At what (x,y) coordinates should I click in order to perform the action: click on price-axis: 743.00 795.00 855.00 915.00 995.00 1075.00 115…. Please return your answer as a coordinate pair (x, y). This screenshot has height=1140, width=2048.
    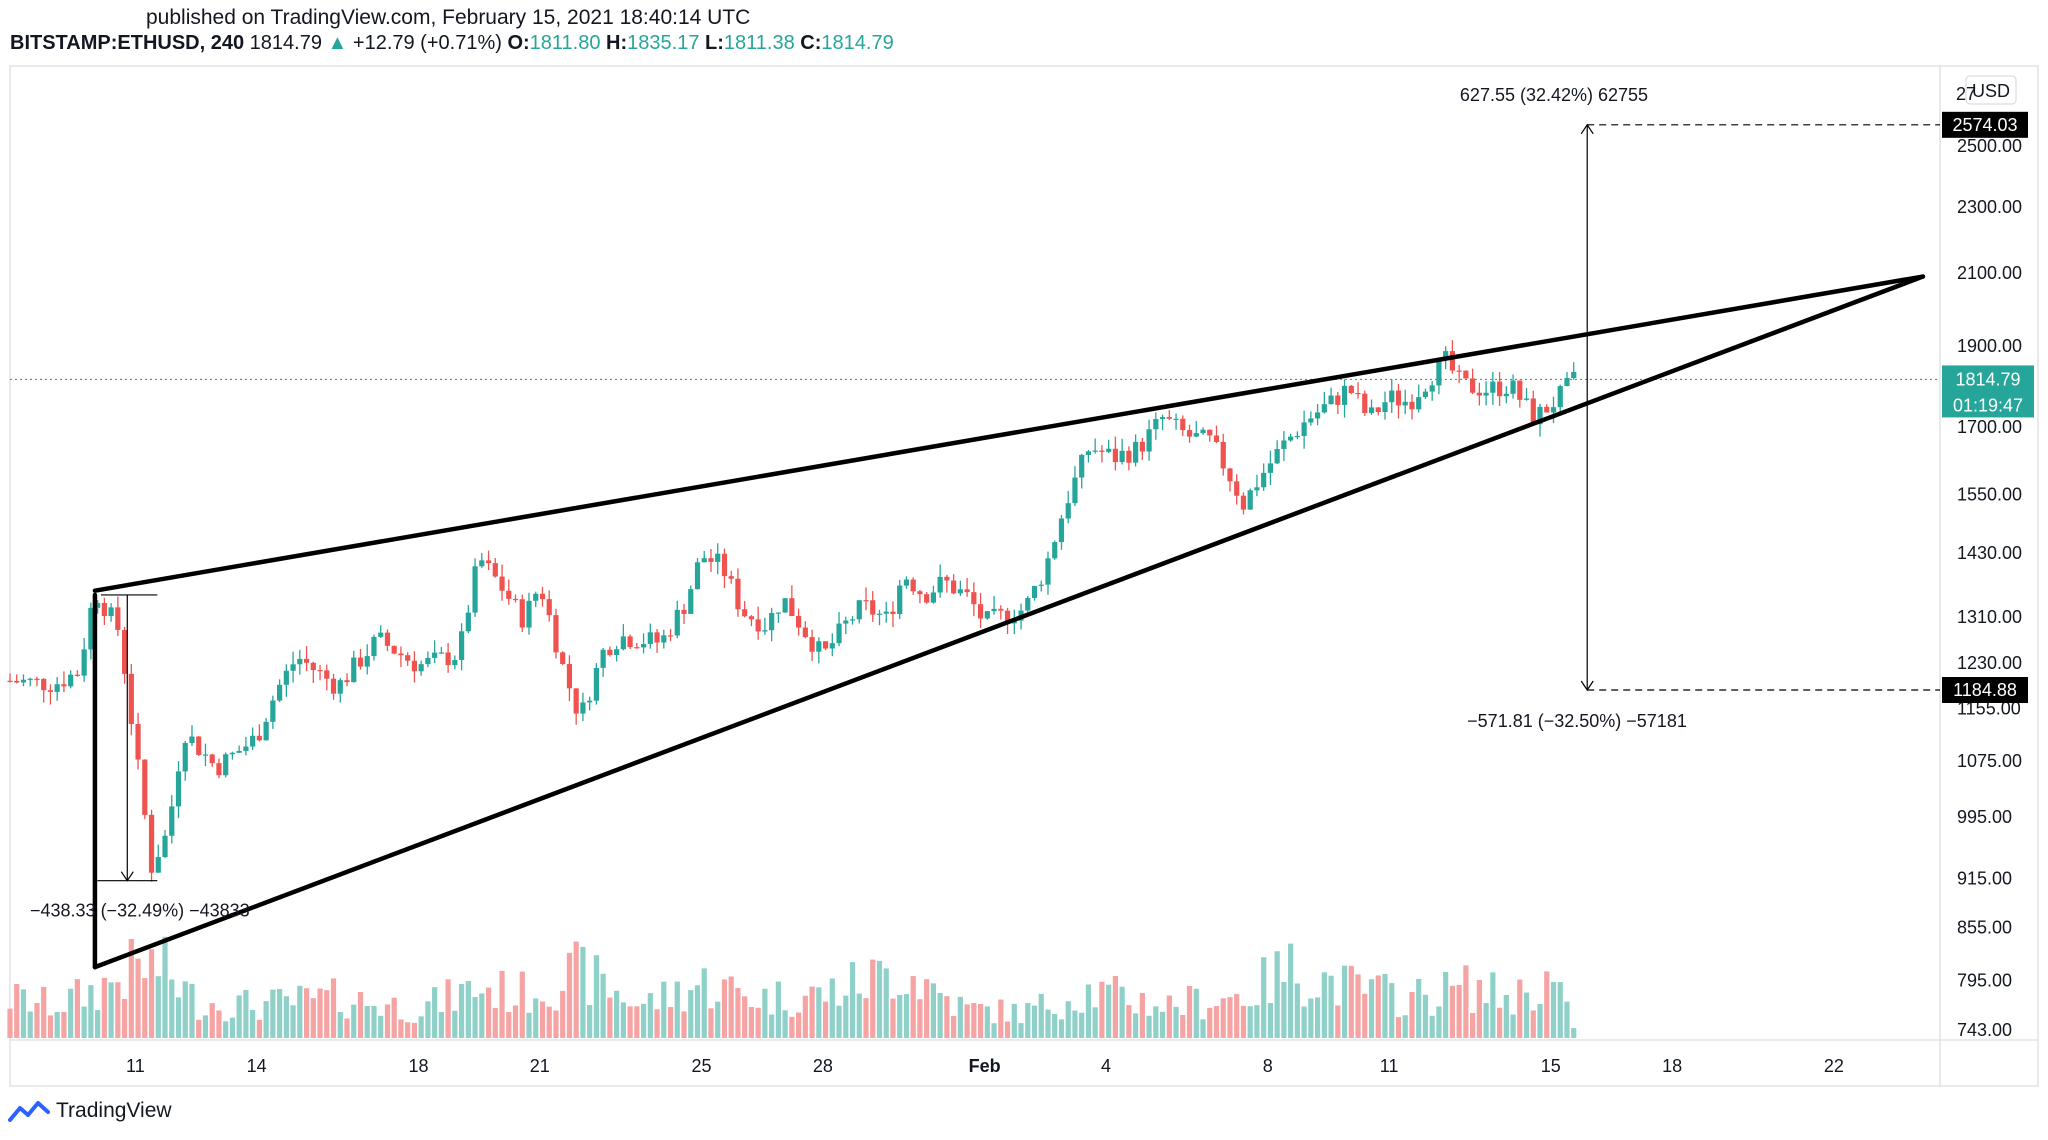
    Looking at the image, I should click on (1989, 588).